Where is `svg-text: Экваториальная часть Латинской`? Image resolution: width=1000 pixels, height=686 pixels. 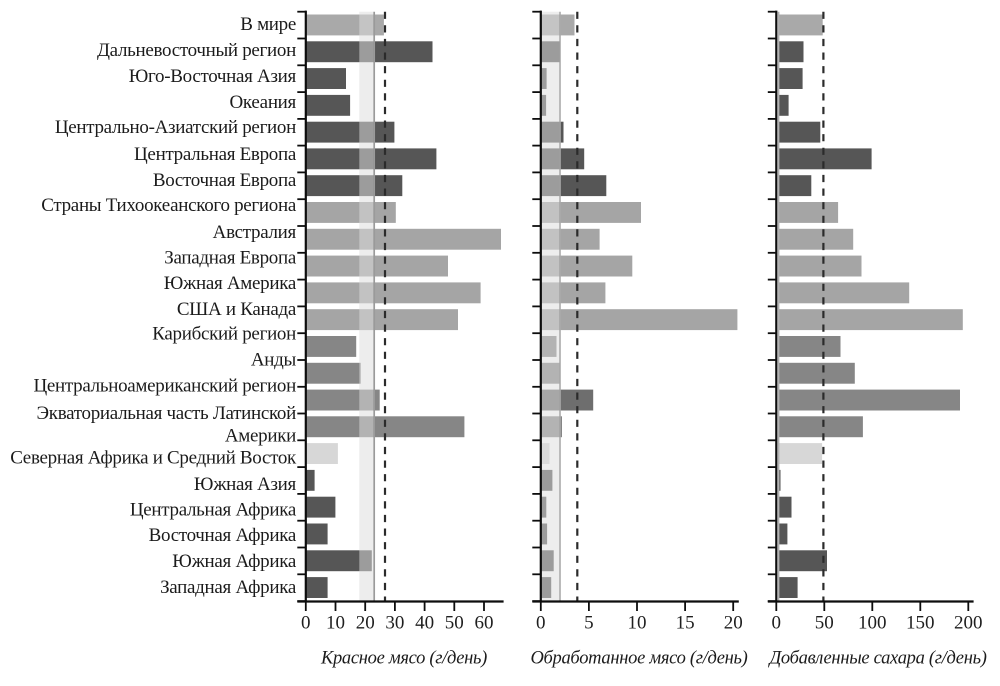
svg-text: Экваториальная часть Латинской is located at coordinates (167, 413).